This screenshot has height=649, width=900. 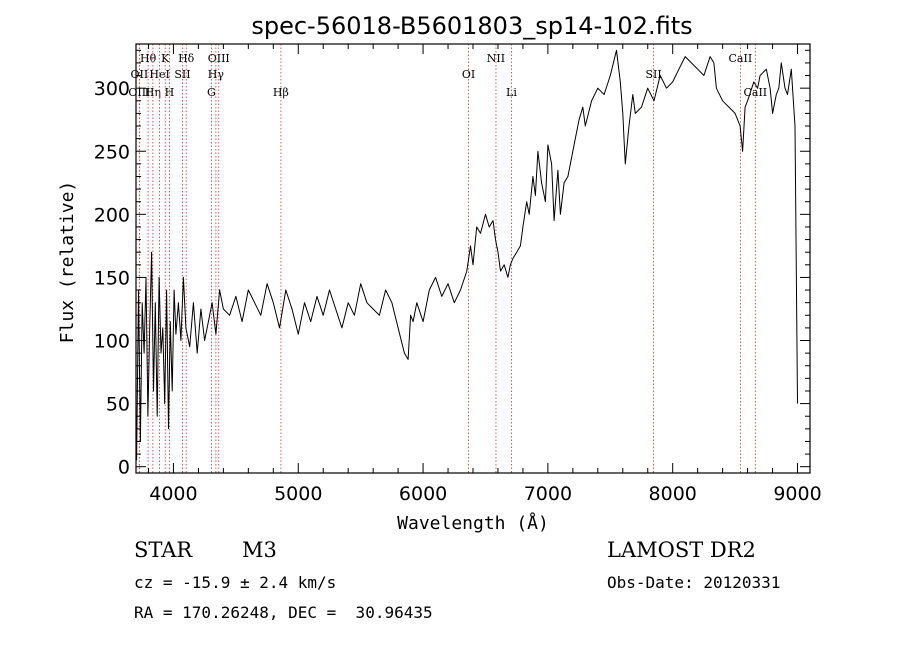 I want to click on y-tick-label: 200, so click(x=112, y=215).